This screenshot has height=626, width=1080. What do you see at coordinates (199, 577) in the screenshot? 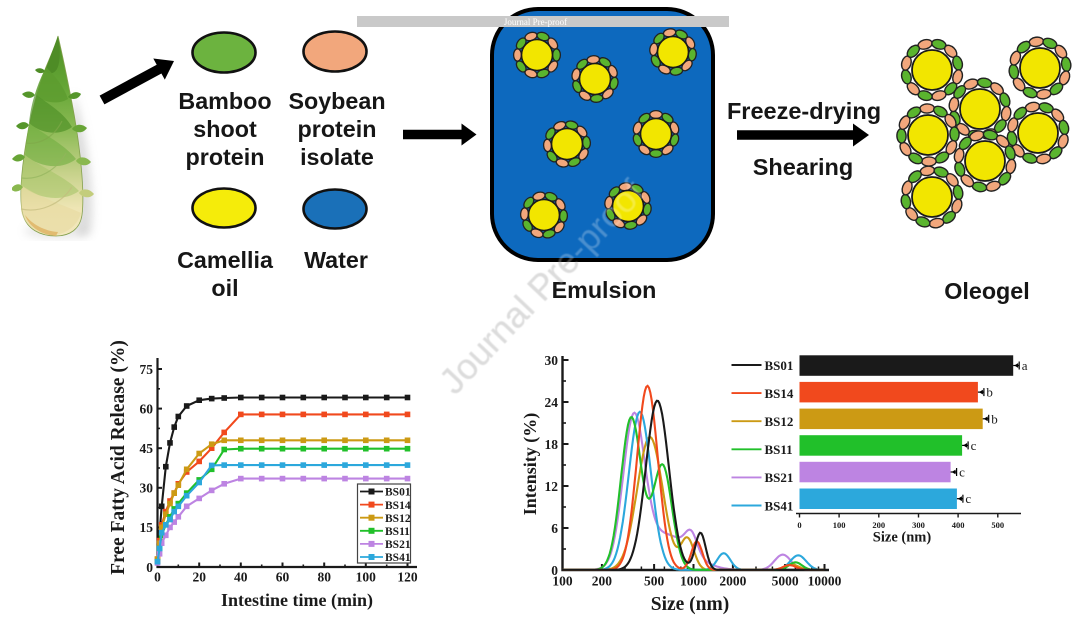
I see `svg-text: 20` at bounding box center [199, 577].